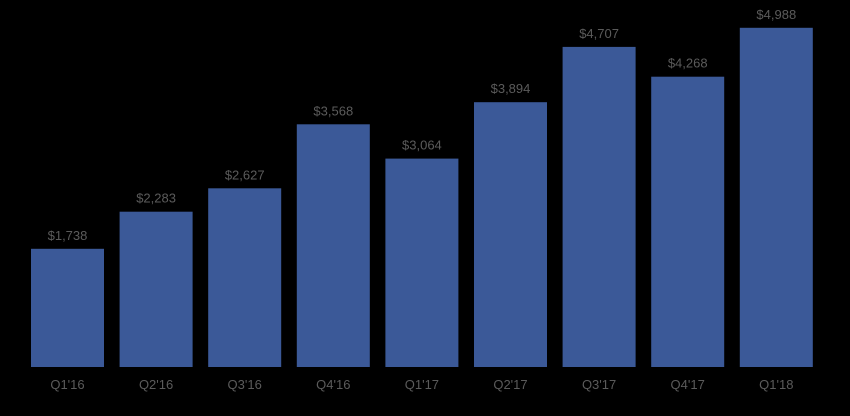 This screenshot has height=416, width=850. I want to click on x-tick-label-1: Q1'16, so click(67, 384).